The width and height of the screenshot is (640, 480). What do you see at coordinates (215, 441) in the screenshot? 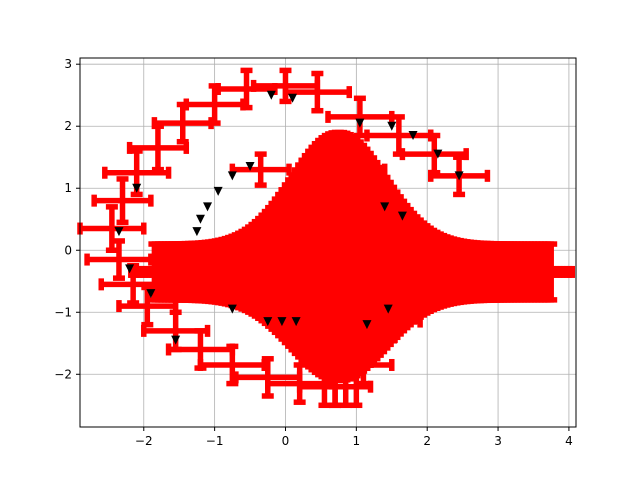
I see `x-tick-label: −1` at bounding box center [215, 441].